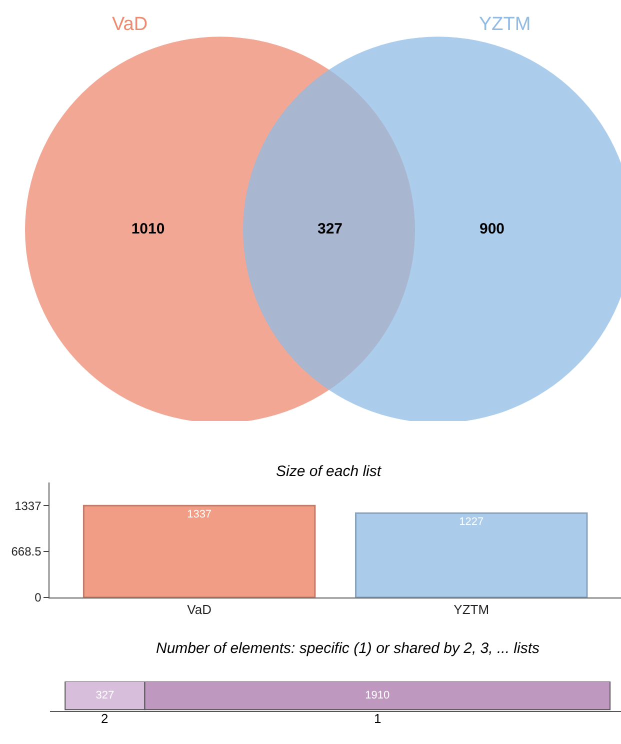 This screenshot has width=621, height=744. I want to click on y-tick-label: 1337, so click(28, 505).